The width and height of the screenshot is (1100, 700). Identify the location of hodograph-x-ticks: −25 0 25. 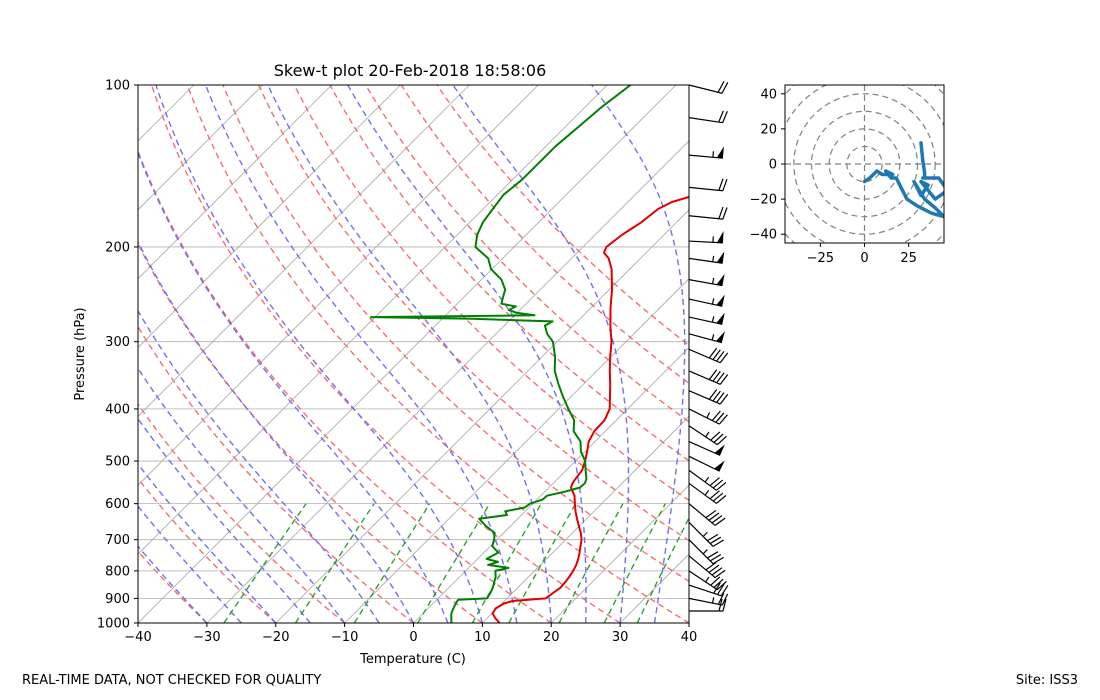
(862, 254).